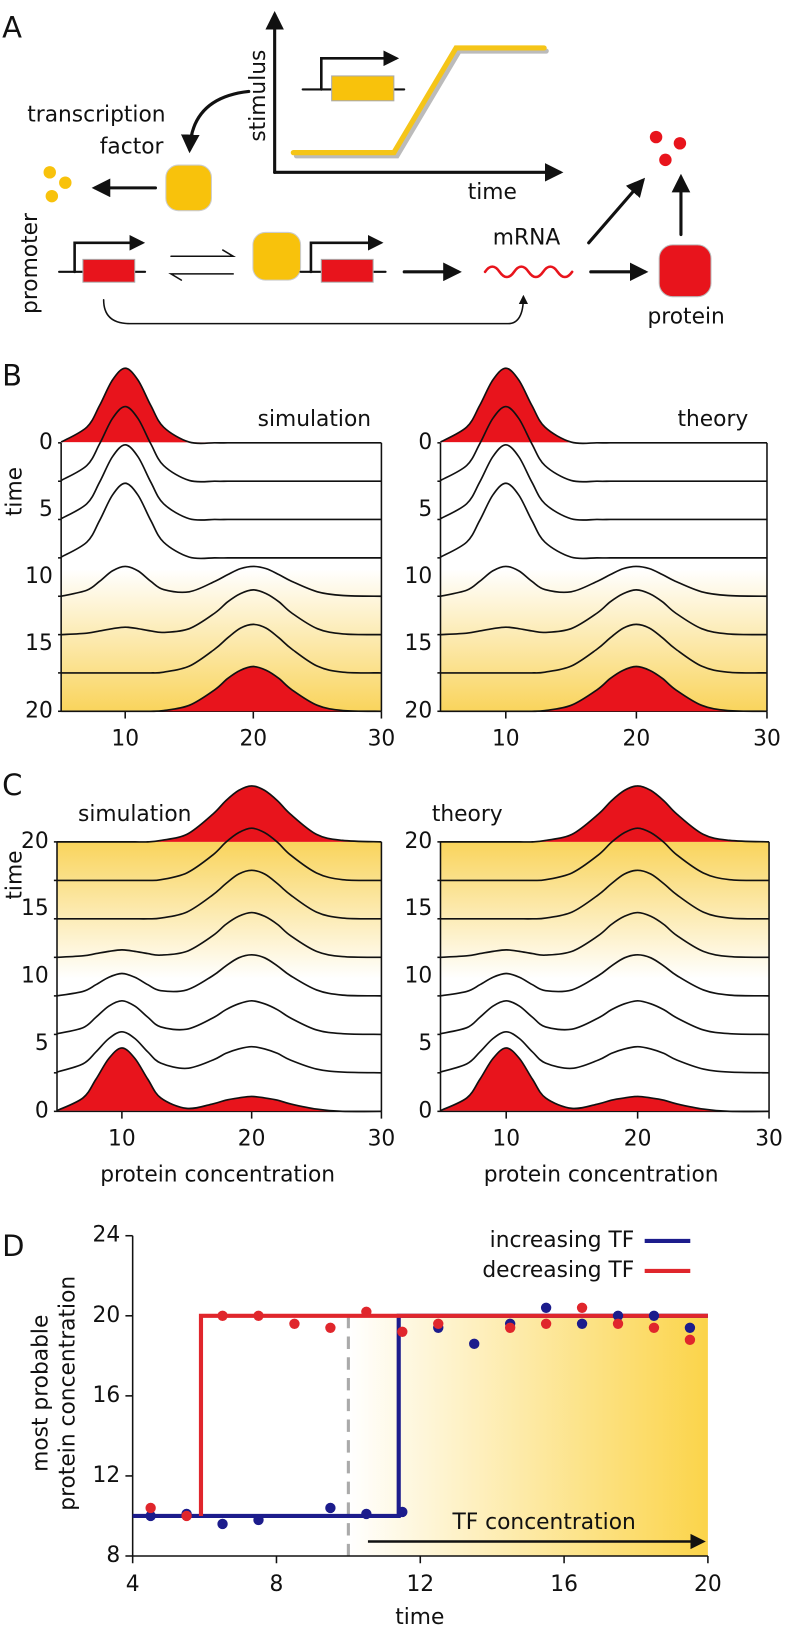 This screenshot has width=796, height=1634. Describe the element at coordinates (107, 1395) in the screenshot. I see `y-tick-label: 16` at that location.